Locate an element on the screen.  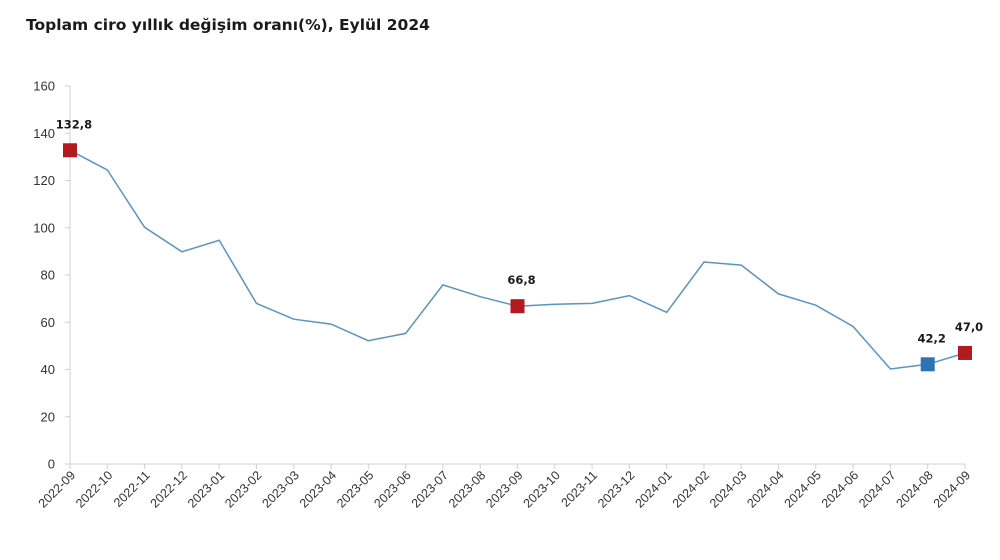
x-tick-label: 2023-12 is located at coordinates (616, 489).